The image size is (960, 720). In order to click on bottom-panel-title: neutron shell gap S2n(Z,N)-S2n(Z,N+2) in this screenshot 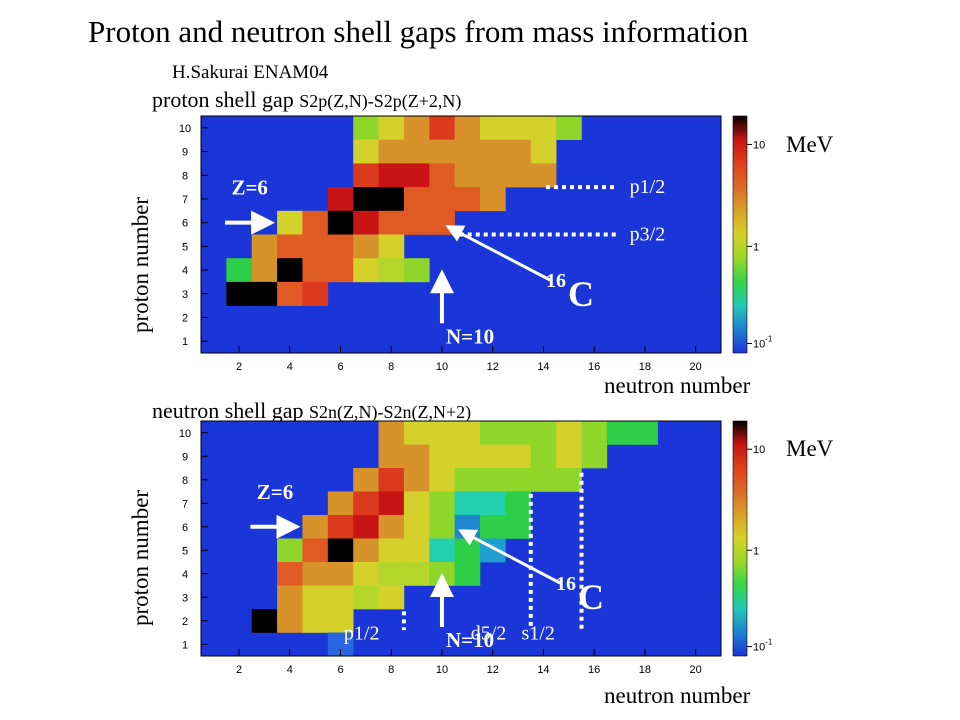, I will do `click(311, 411)`.